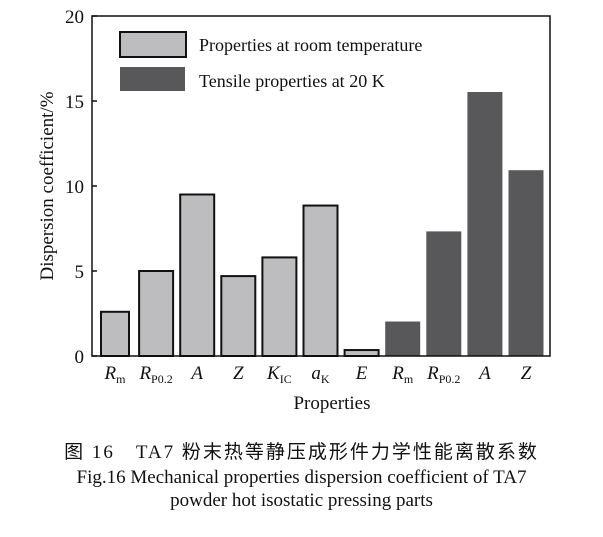  I want to click on legend-swatch-20k, so click(152, 79).